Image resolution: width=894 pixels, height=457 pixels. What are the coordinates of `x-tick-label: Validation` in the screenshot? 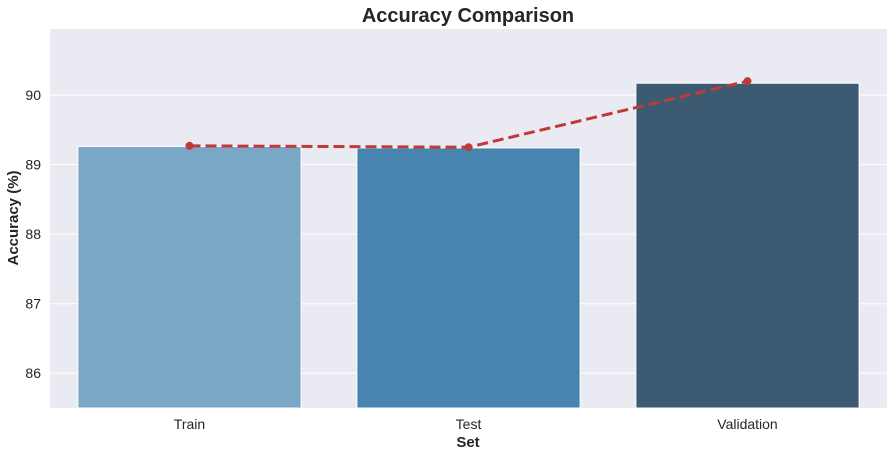 It's located at (747, 424).